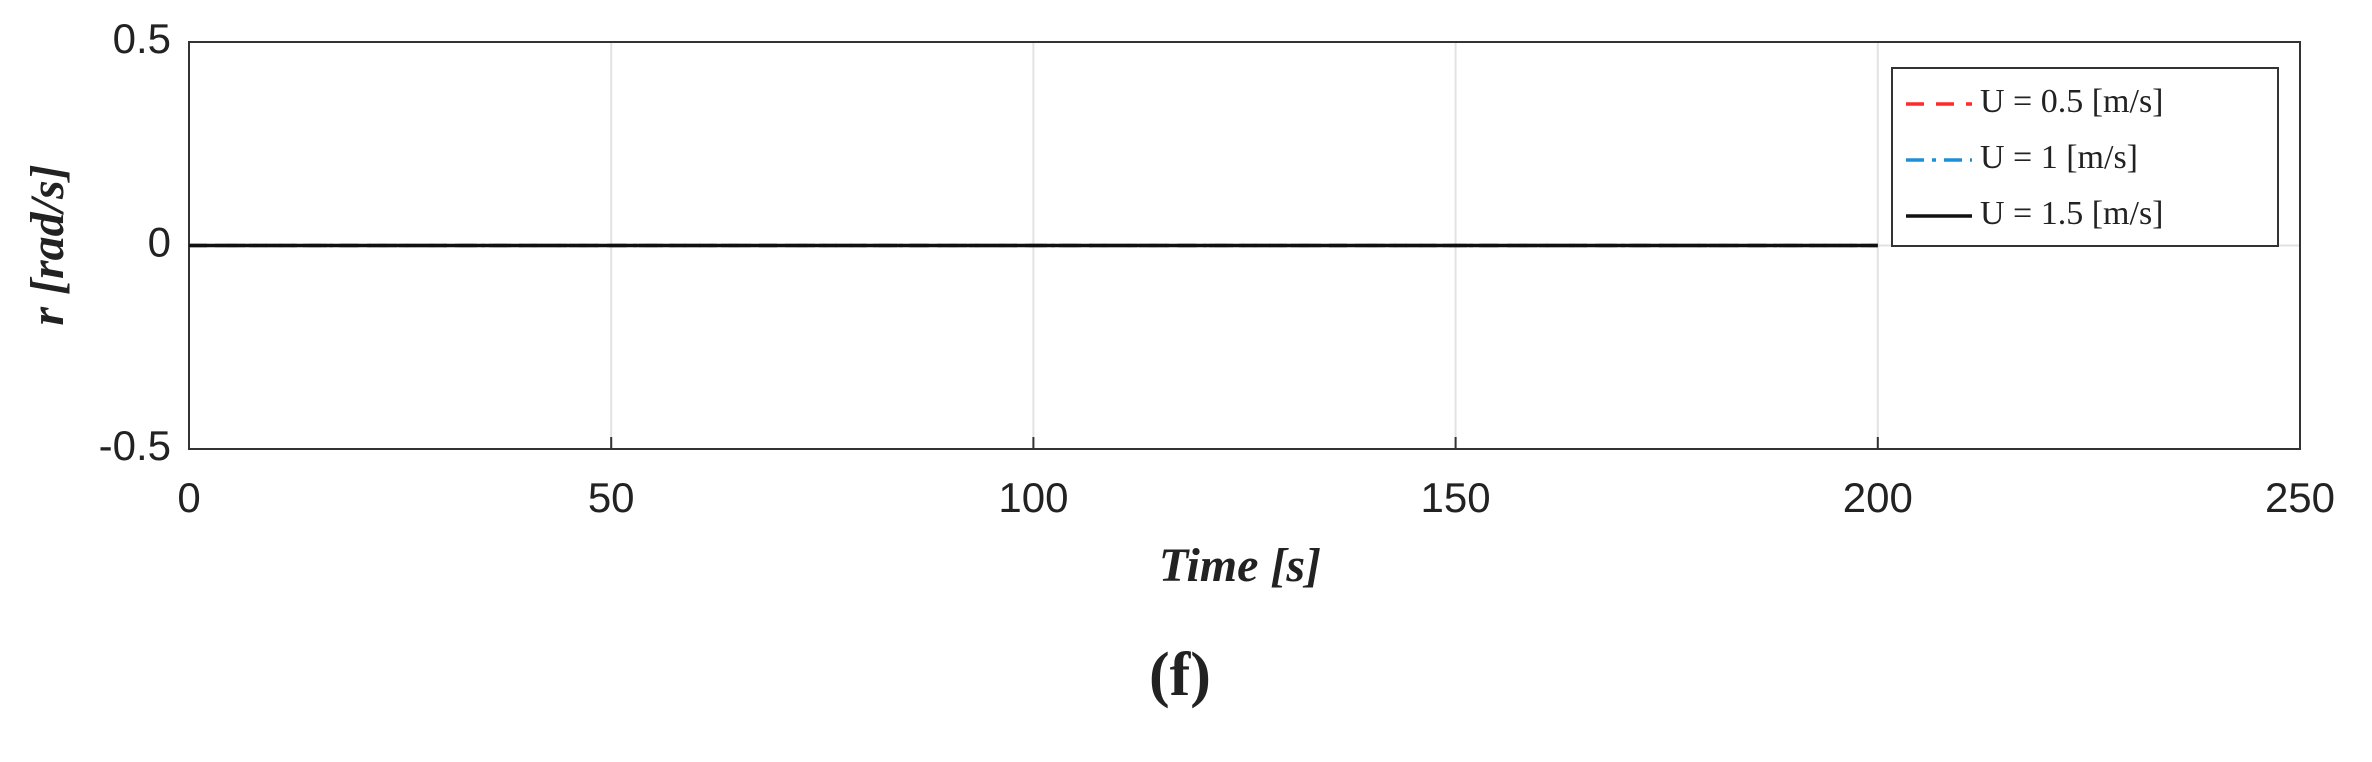  What do you see at coordinates (142, 38) in the screenshot?
I see `y-tick-label: 0.5` at bounding box center [142, 38].